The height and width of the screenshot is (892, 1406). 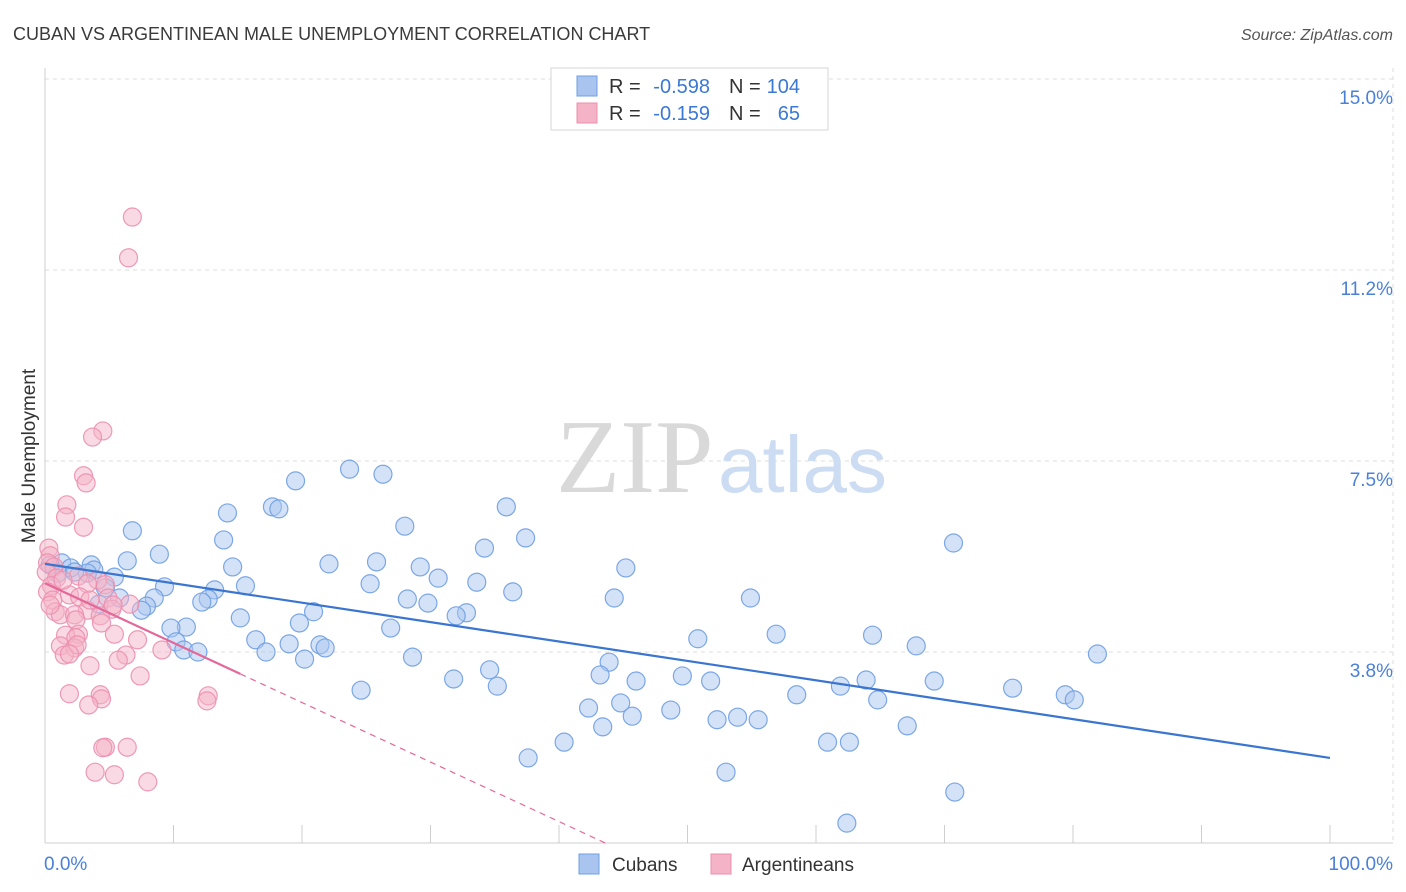 What do you see at coordinates (745, 87) in the screenshot?
I see `cubans-n-label: N =` at bounding box center [745, 87].